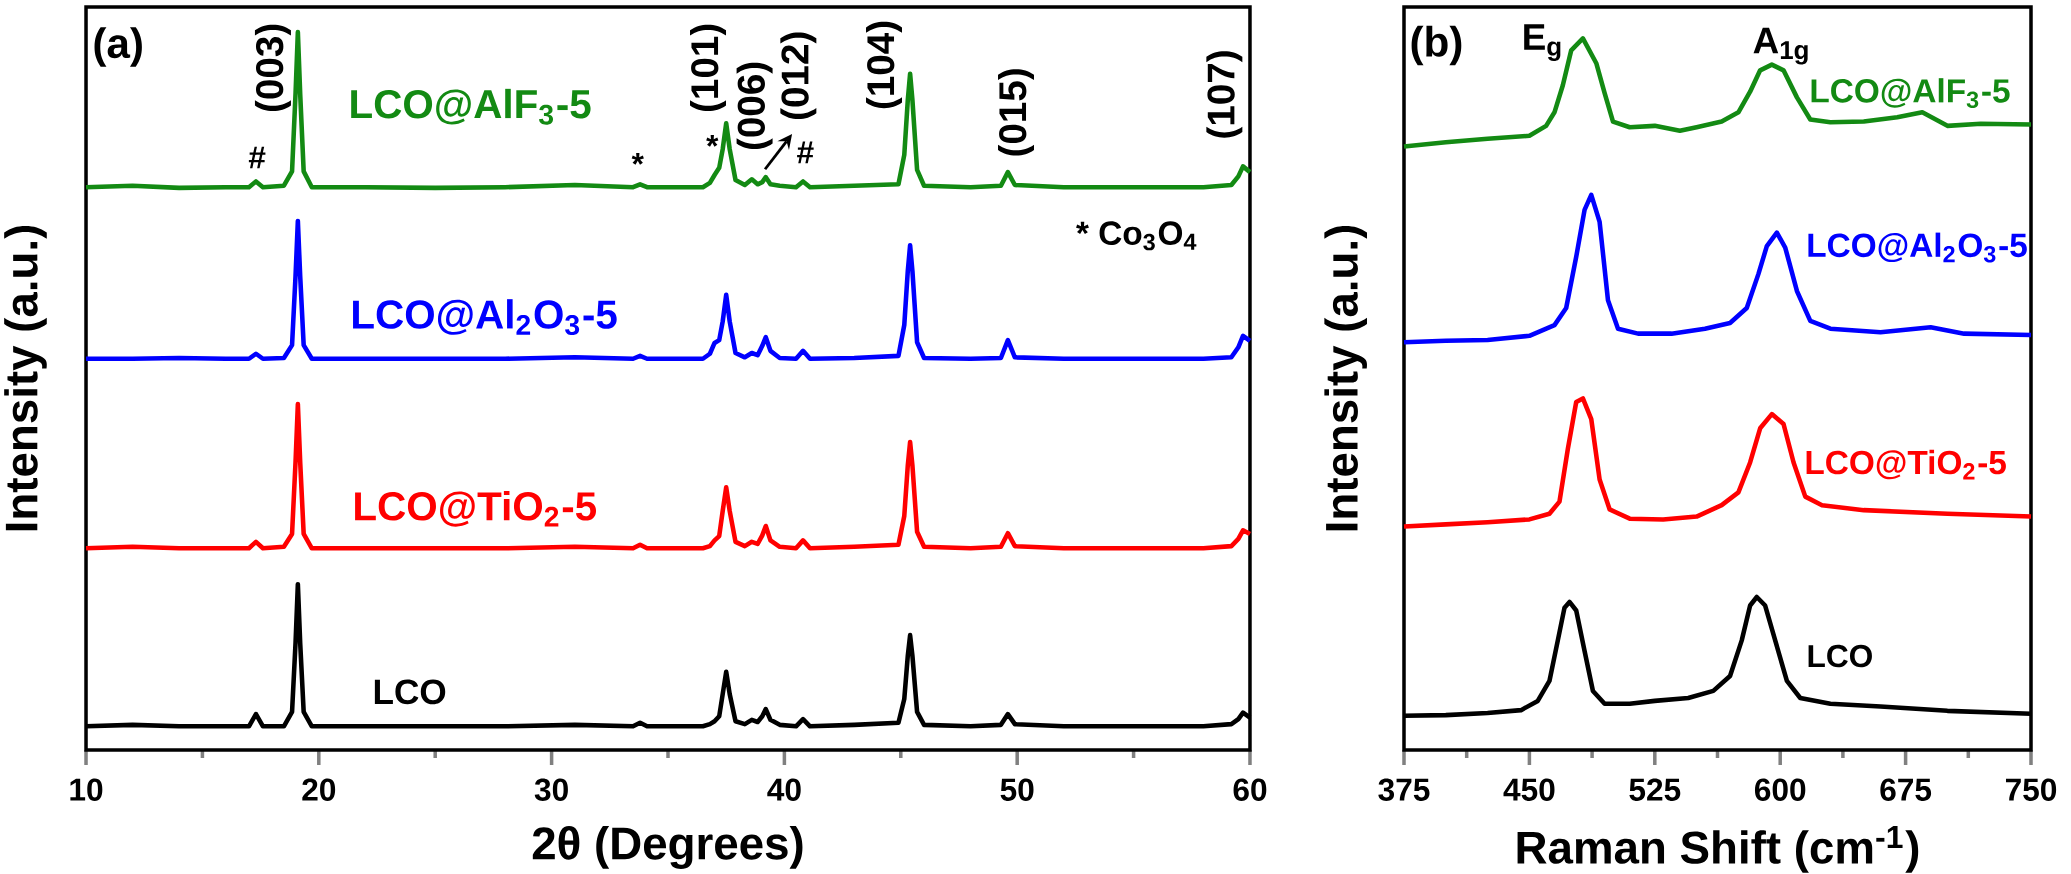 This screenshot has width=2071, height=874. Describe the element at coordinates (1529, 789) in the screenshot. I see `x-tick-label: 450` at that location.